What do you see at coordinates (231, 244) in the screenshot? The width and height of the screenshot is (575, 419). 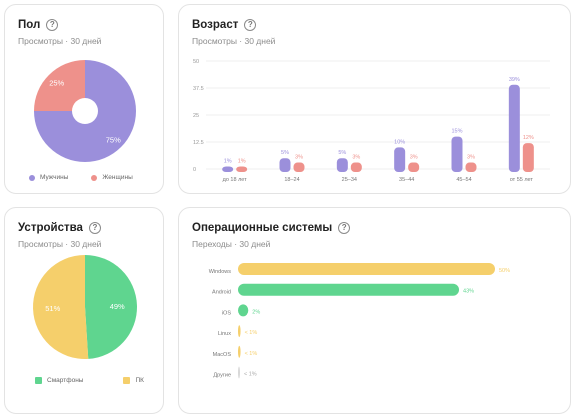 I see `os-subtitle: Переходы · 30 дней` at bounding box center [231, 244].